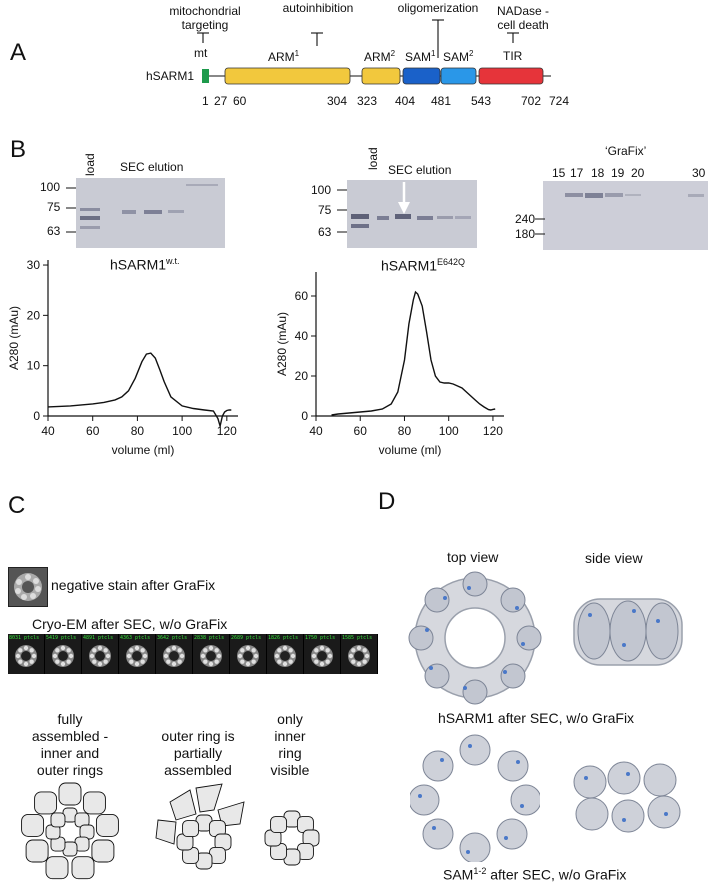  What do you see at coordinates (325, 232) in the screenshot?
I see `gel-e642q-marker-63: 63` at bounding box center [325, 232].